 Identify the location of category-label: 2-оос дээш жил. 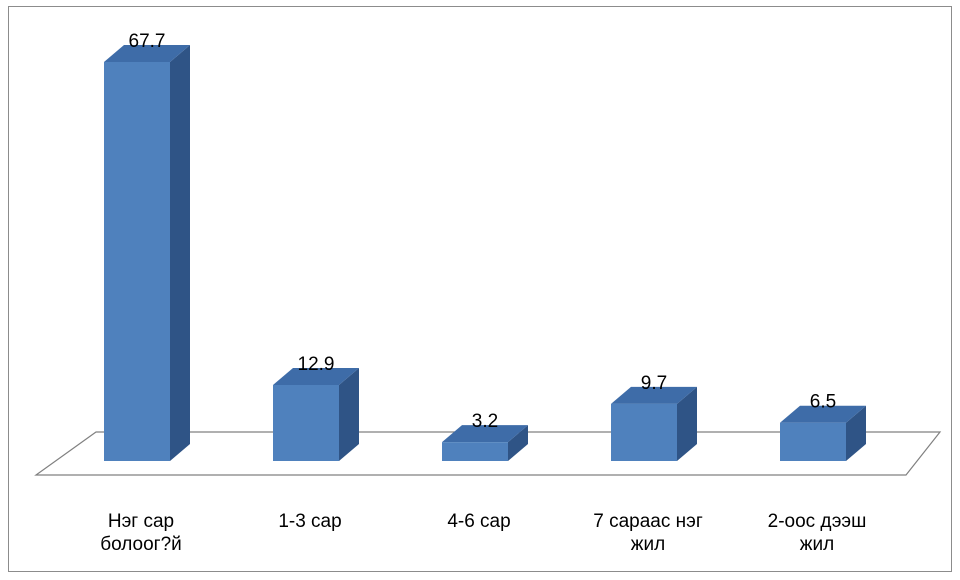
(817, 533).